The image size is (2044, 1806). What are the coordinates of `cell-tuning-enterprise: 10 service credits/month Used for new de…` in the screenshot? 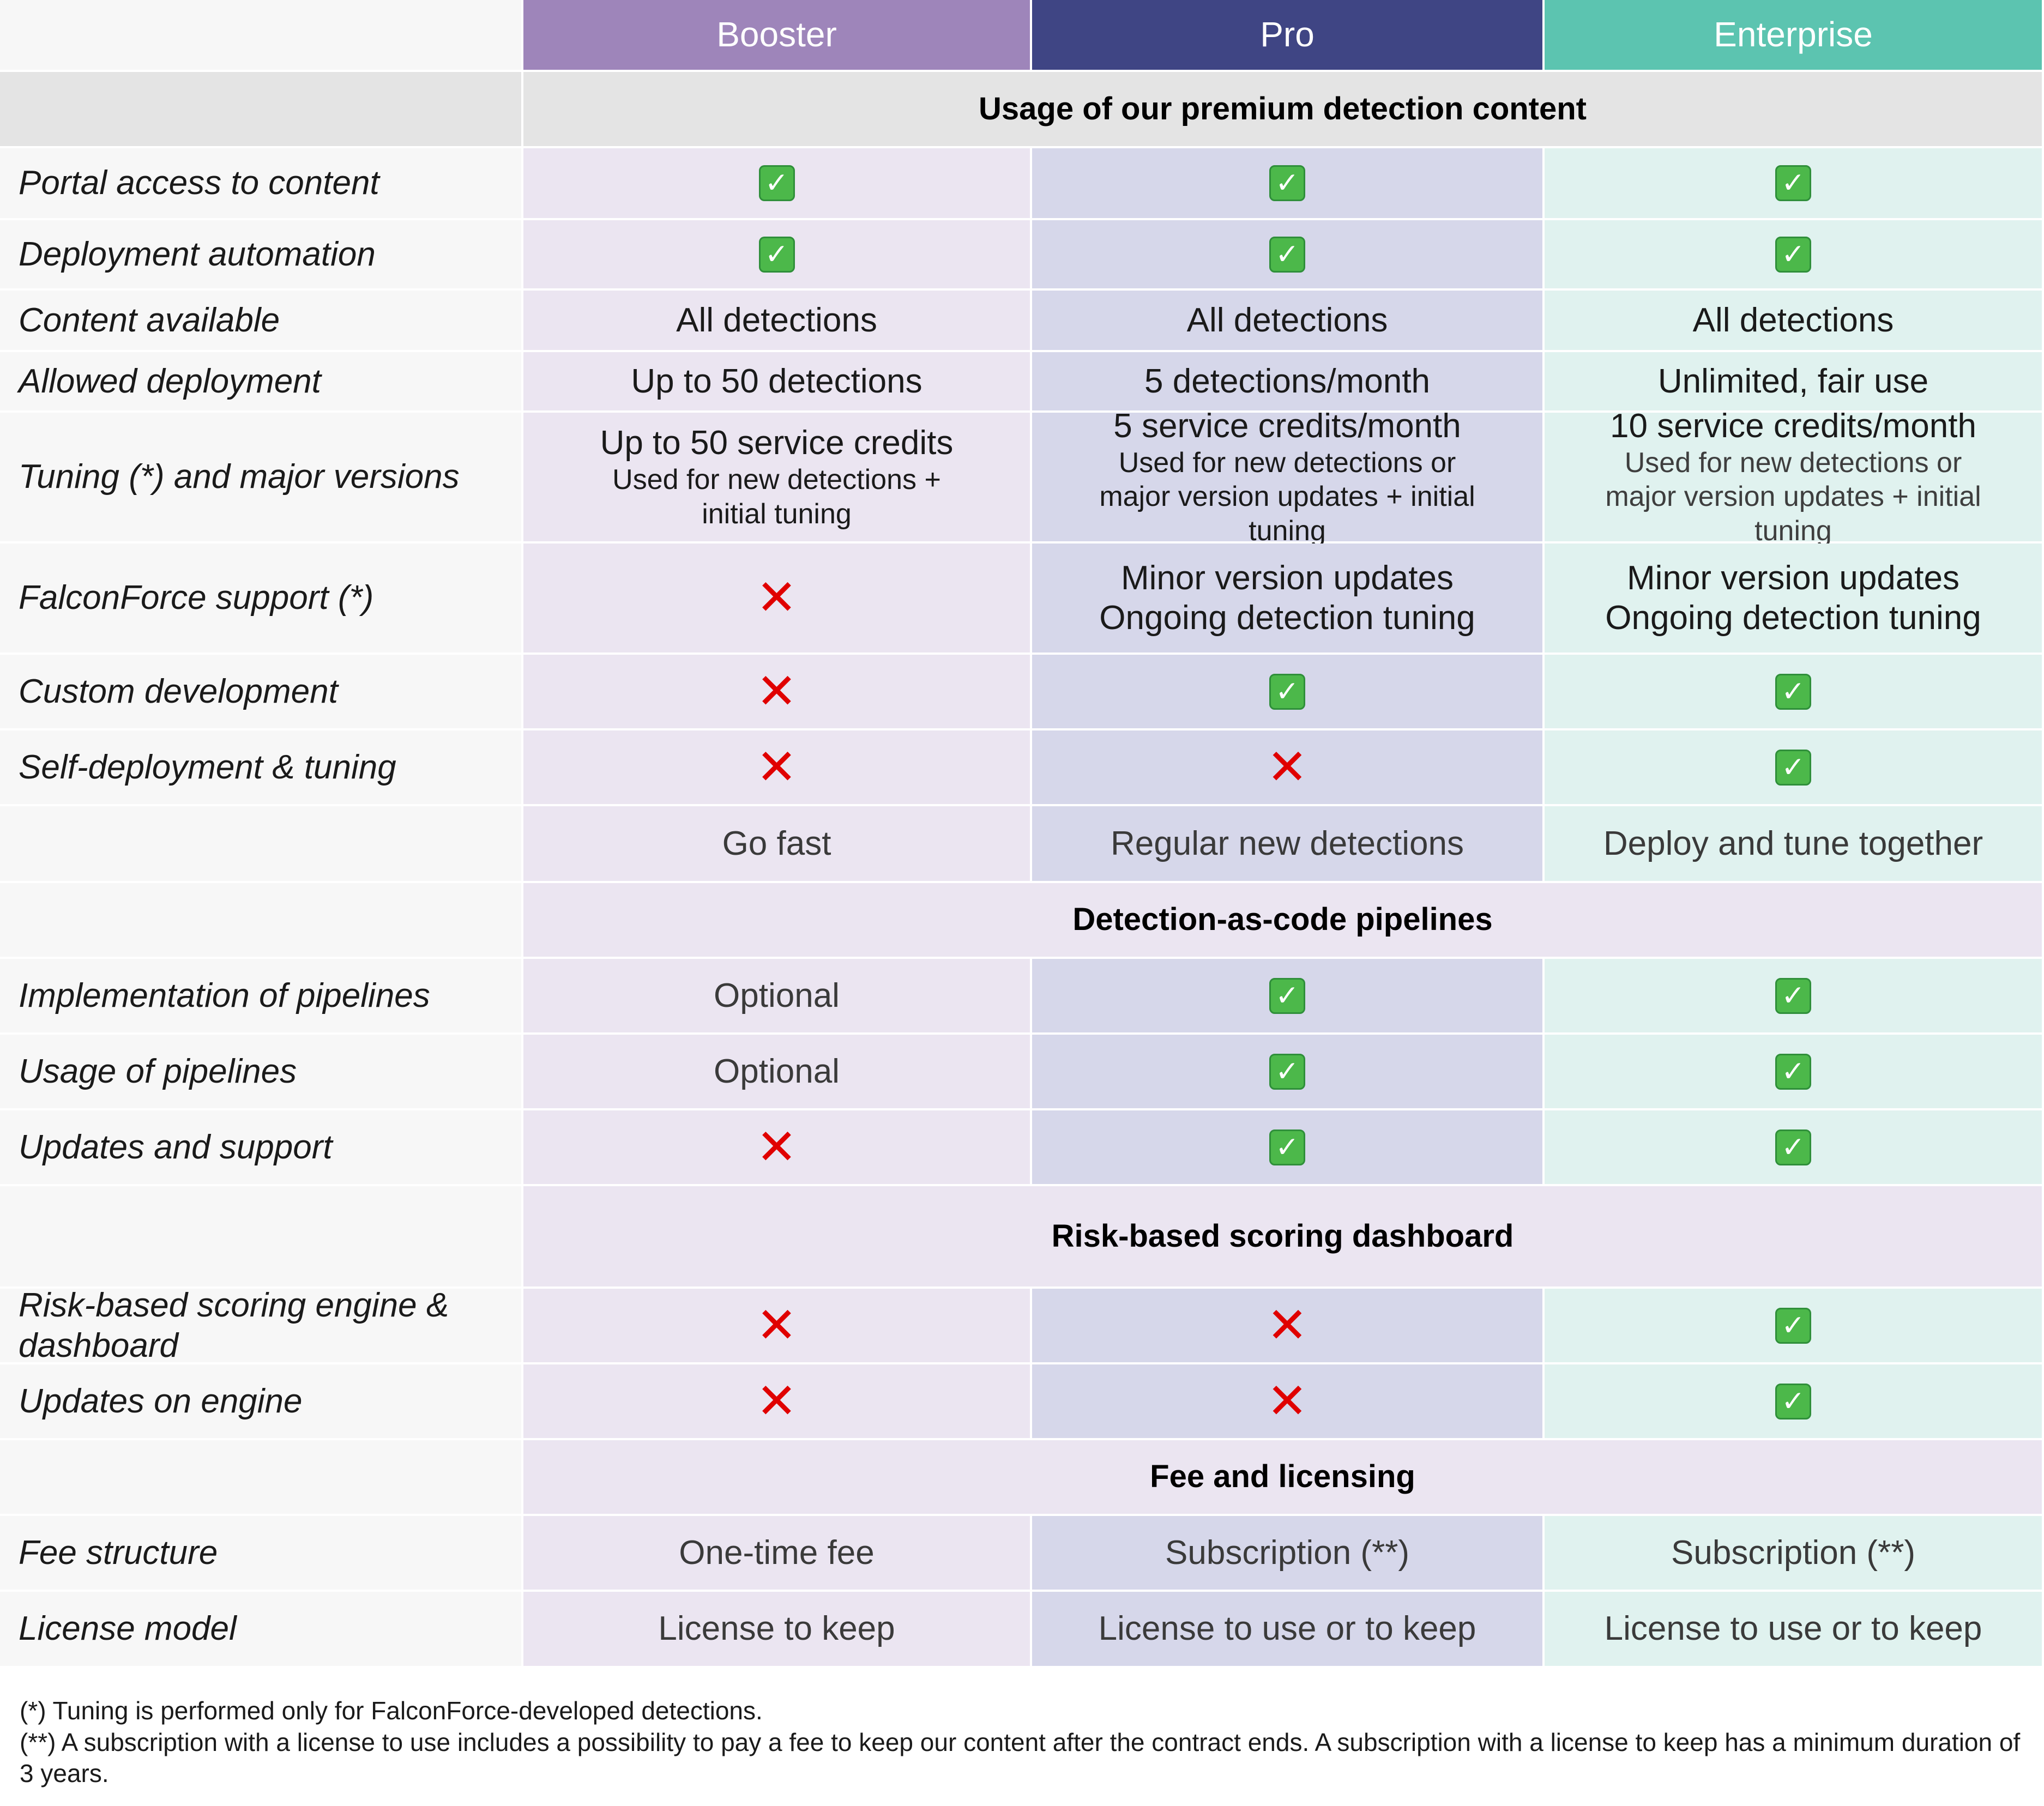 It's located at (1794, 477).